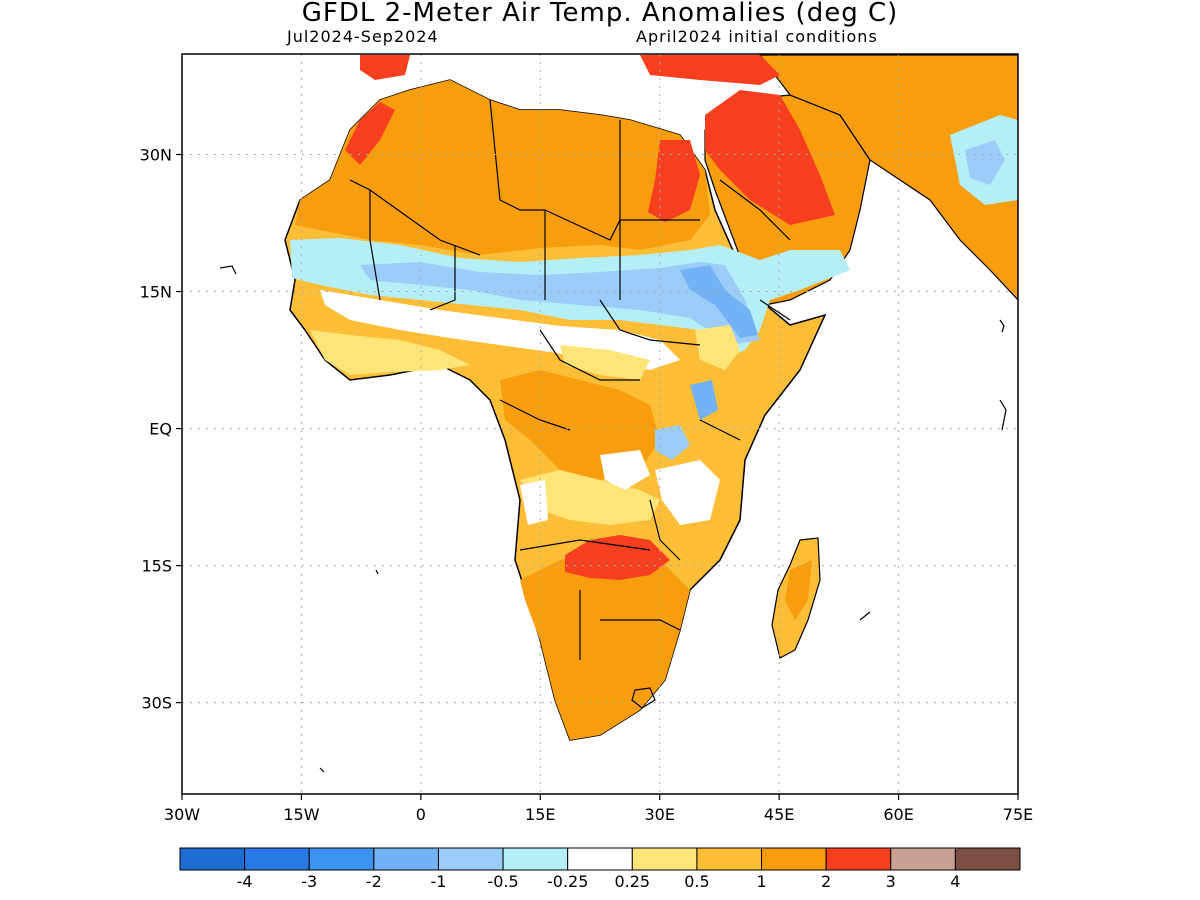 The width and height of the screenshot is (1200, 900). I want to click on colorbar-label: -2, so click(374, 881).